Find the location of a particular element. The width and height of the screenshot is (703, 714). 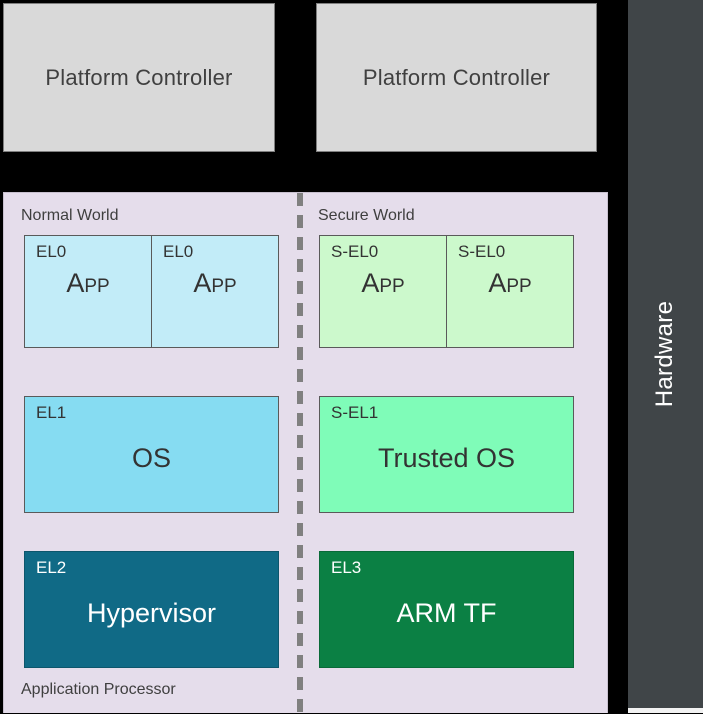

firmware-box-title: ARM TF is located at coordinates (446, 613).